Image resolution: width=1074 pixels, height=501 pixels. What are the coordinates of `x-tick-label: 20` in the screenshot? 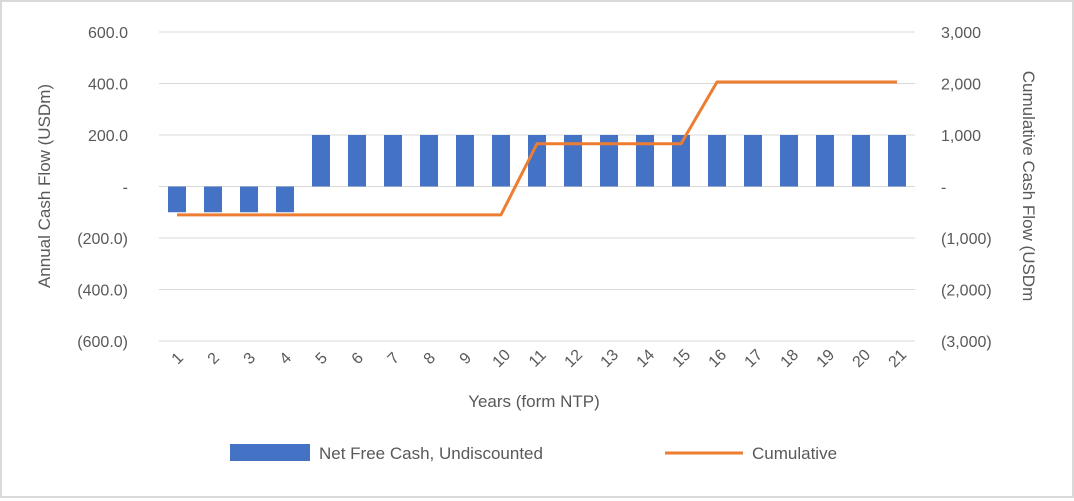 It's located at (862, 358).